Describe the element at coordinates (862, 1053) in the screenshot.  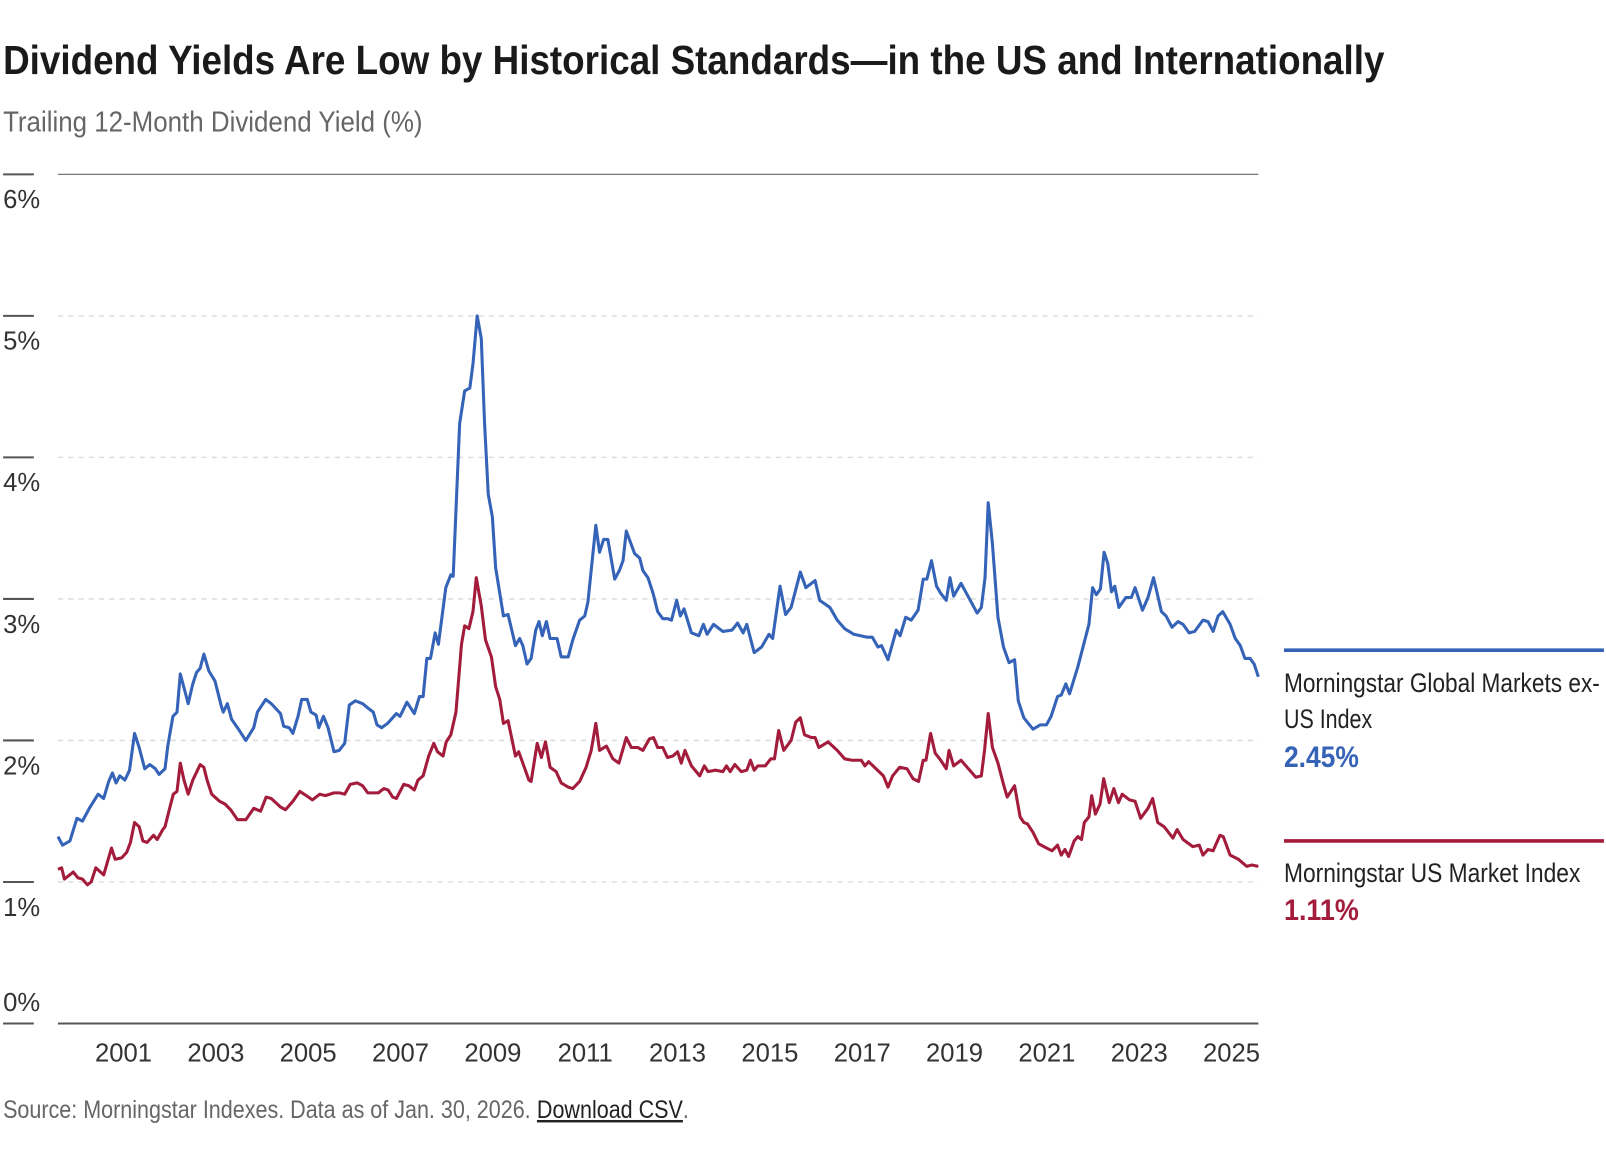
I see `x-tick-label: 2017` at that location.